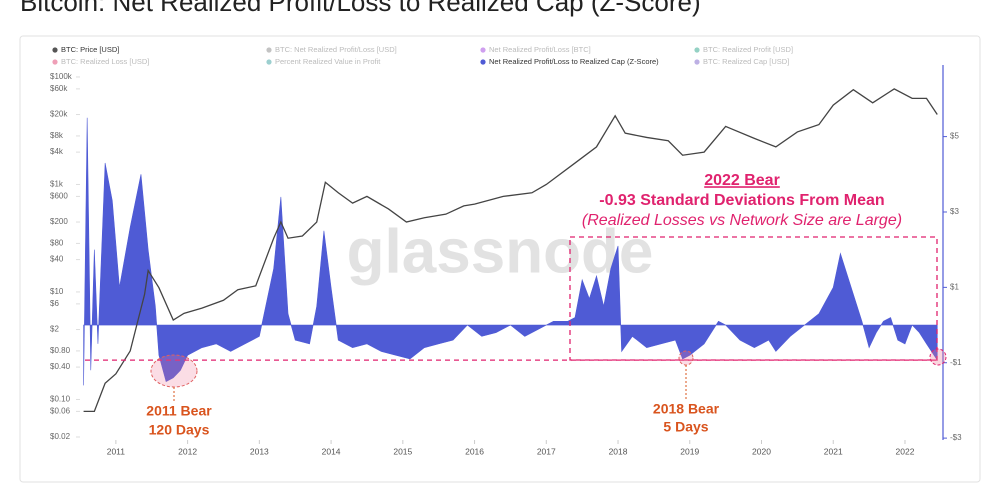 Image resolution: width=1000 pixels, height=503 pixels. Describe the element at coordinates (60, 410) in the screenshot. I see `y-tick-label: $0.06` at that location.